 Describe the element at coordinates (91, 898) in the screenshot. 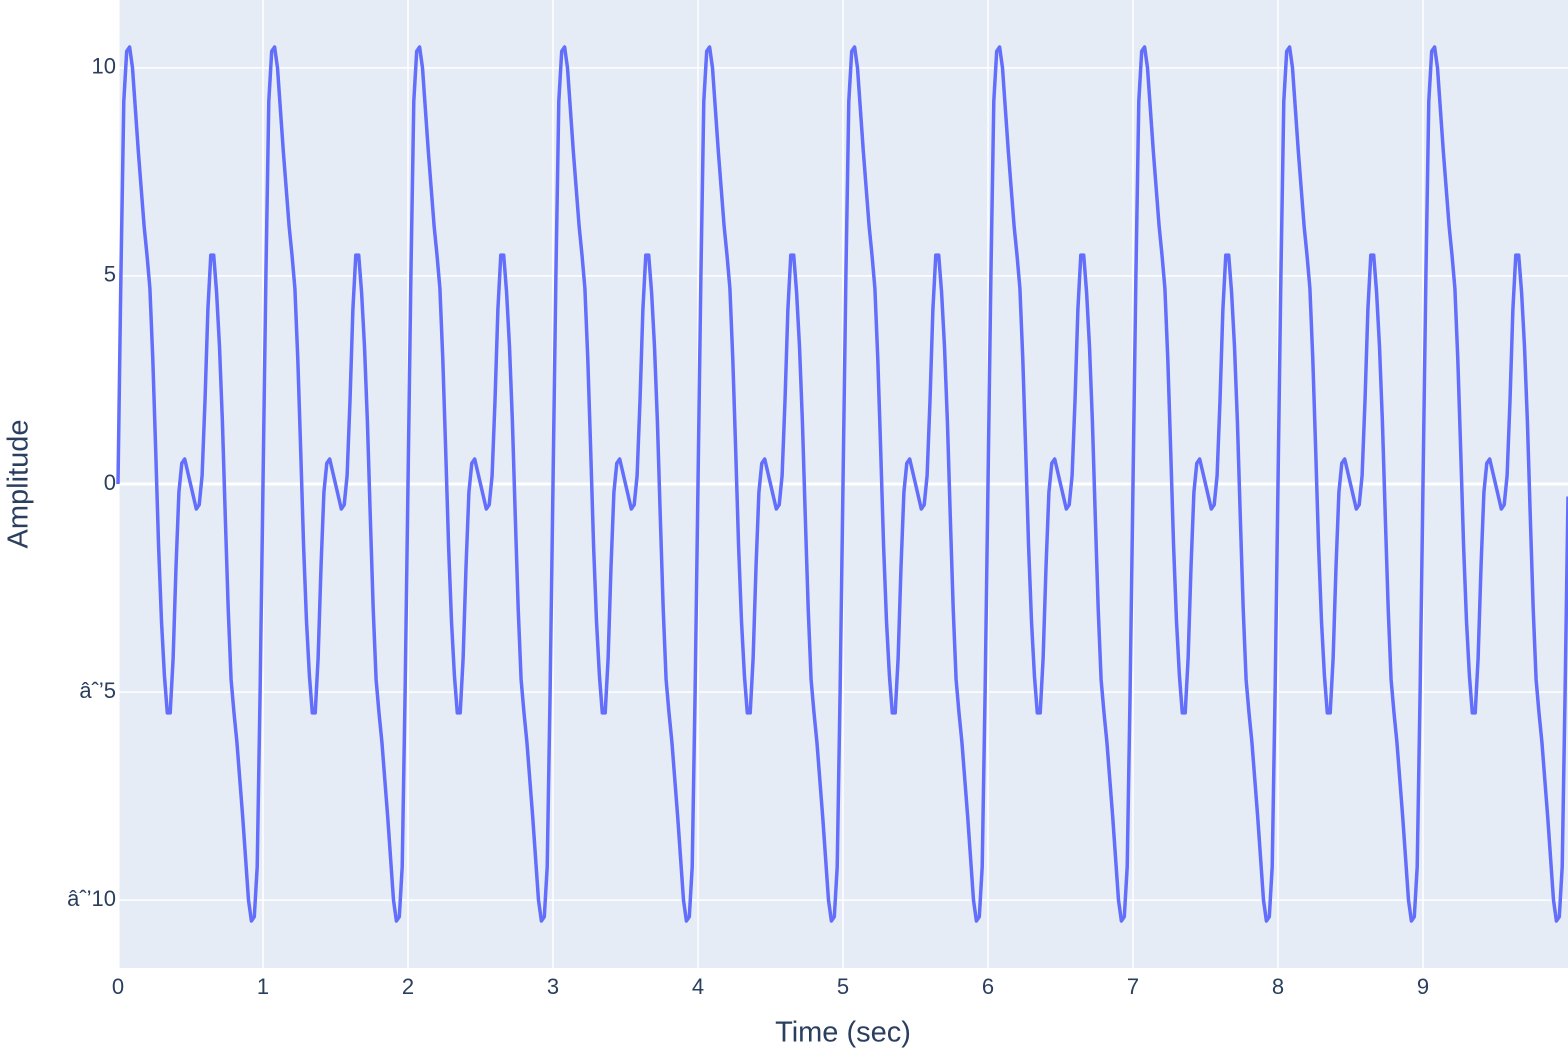

I see `y-tick-label: âˆ’10` at that location.